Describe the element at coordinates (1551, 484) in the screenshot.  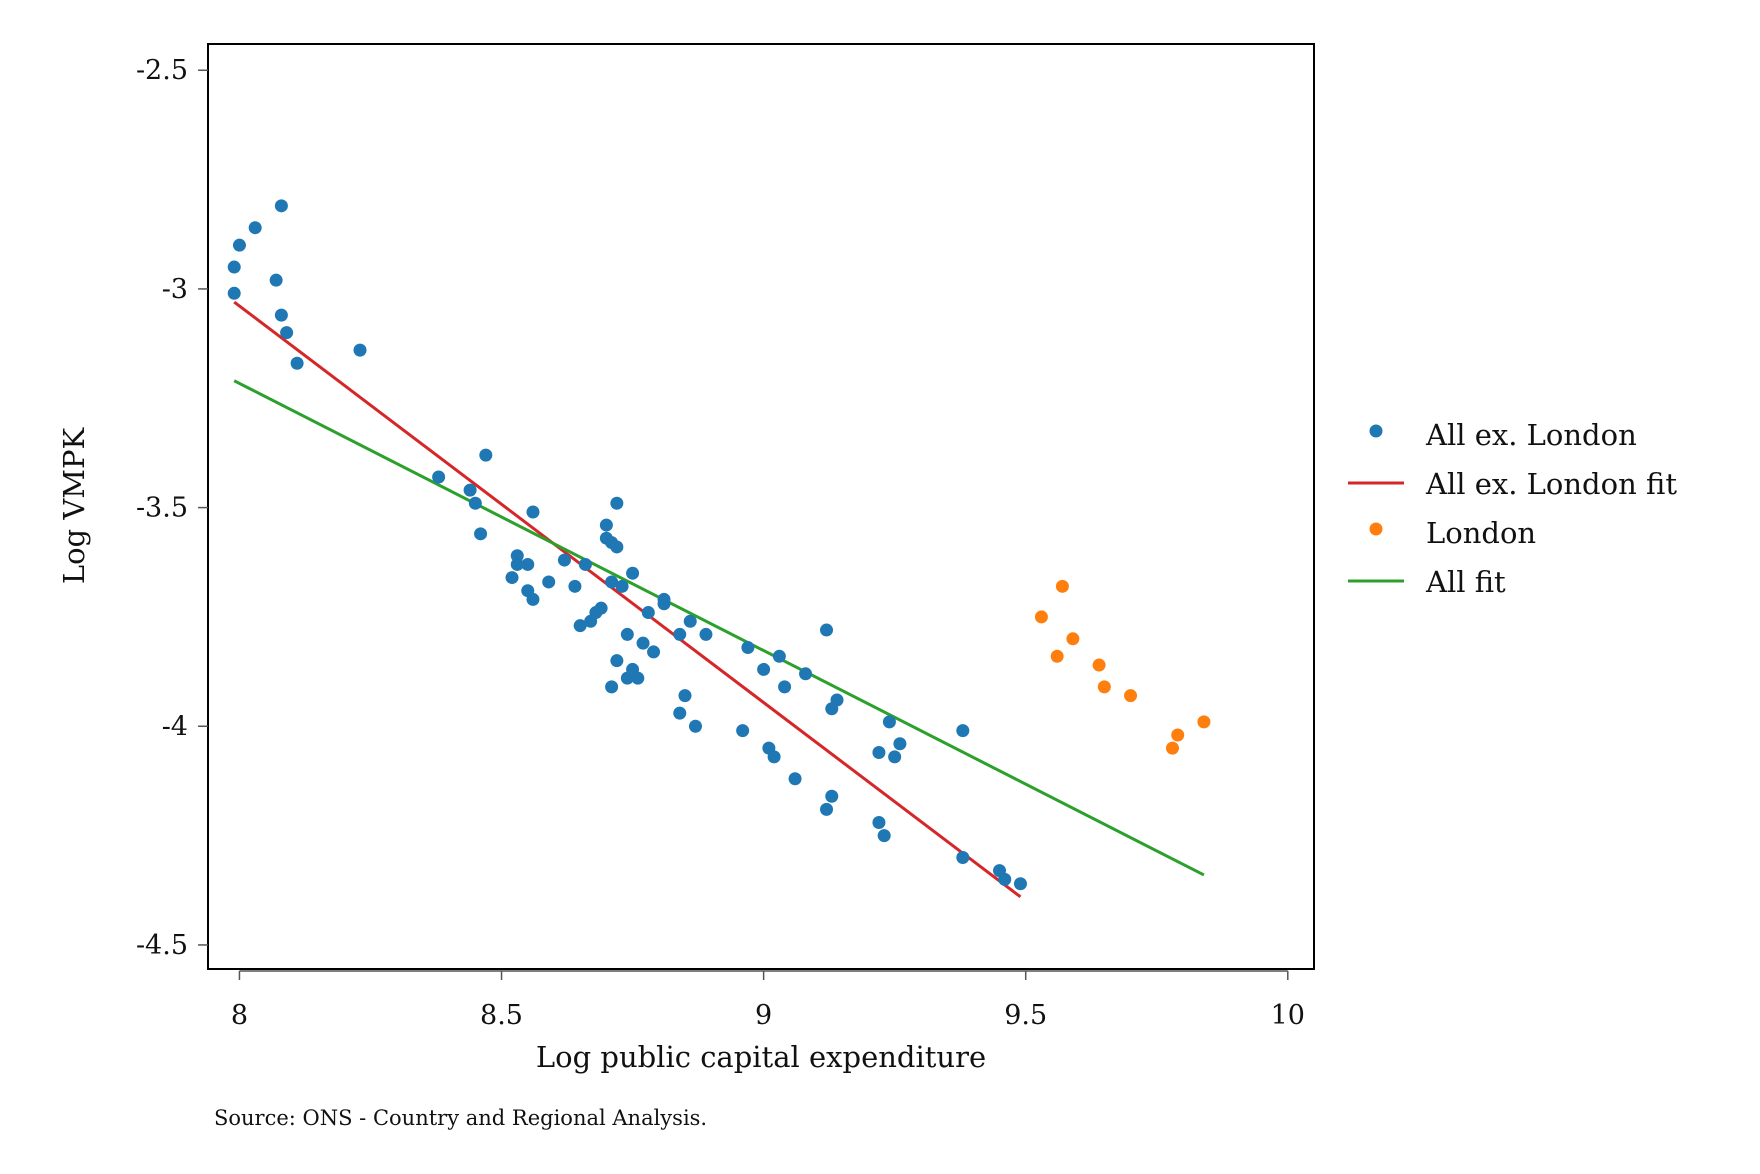
I see `legend-label: All ex. London fit` at that location.